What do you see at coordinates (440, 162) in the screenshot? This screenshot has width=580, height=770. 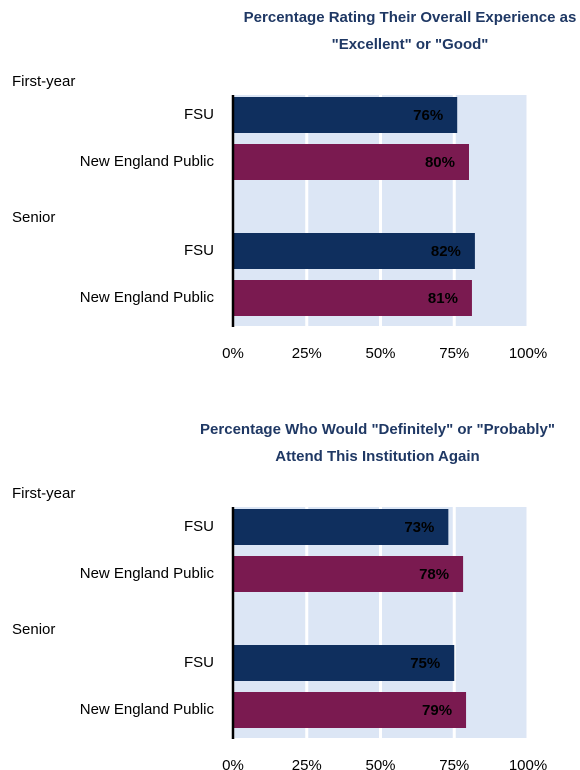 I see `value-label: 80%` at bounding box center [440, 162].